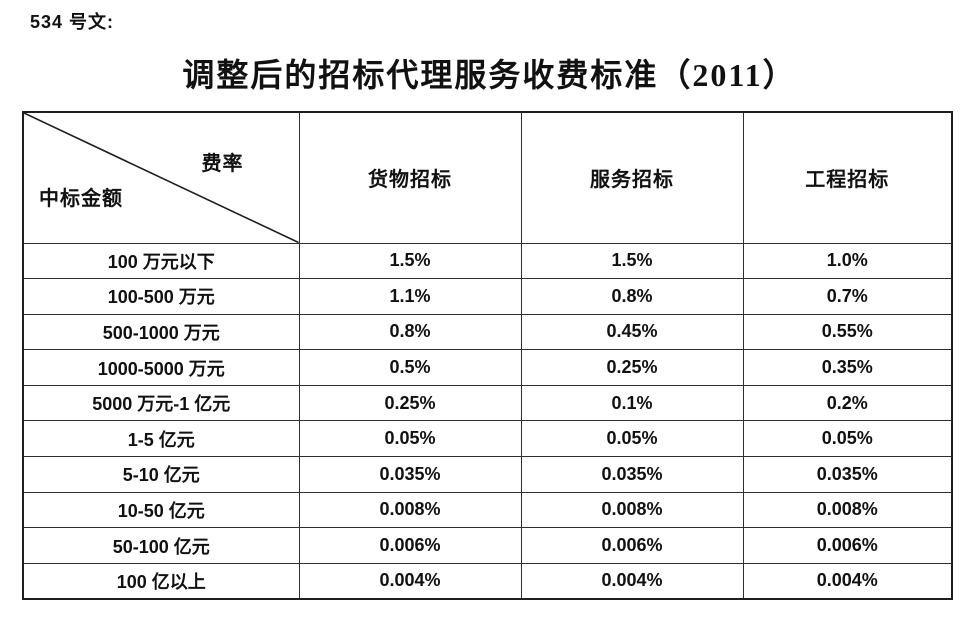 This screenshot has height=629, width=979. I want to click on row-label: 500-1000 万元, so click(161, 332).